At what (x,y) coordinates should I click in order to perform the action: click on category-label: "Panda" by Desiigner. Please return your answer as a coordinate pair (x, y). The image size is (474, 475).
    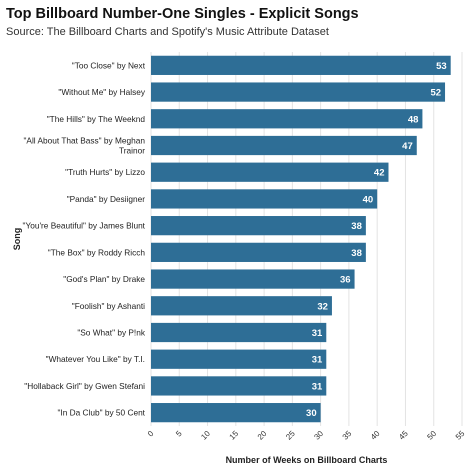
    Looking at the image, I should click on (106, 199).